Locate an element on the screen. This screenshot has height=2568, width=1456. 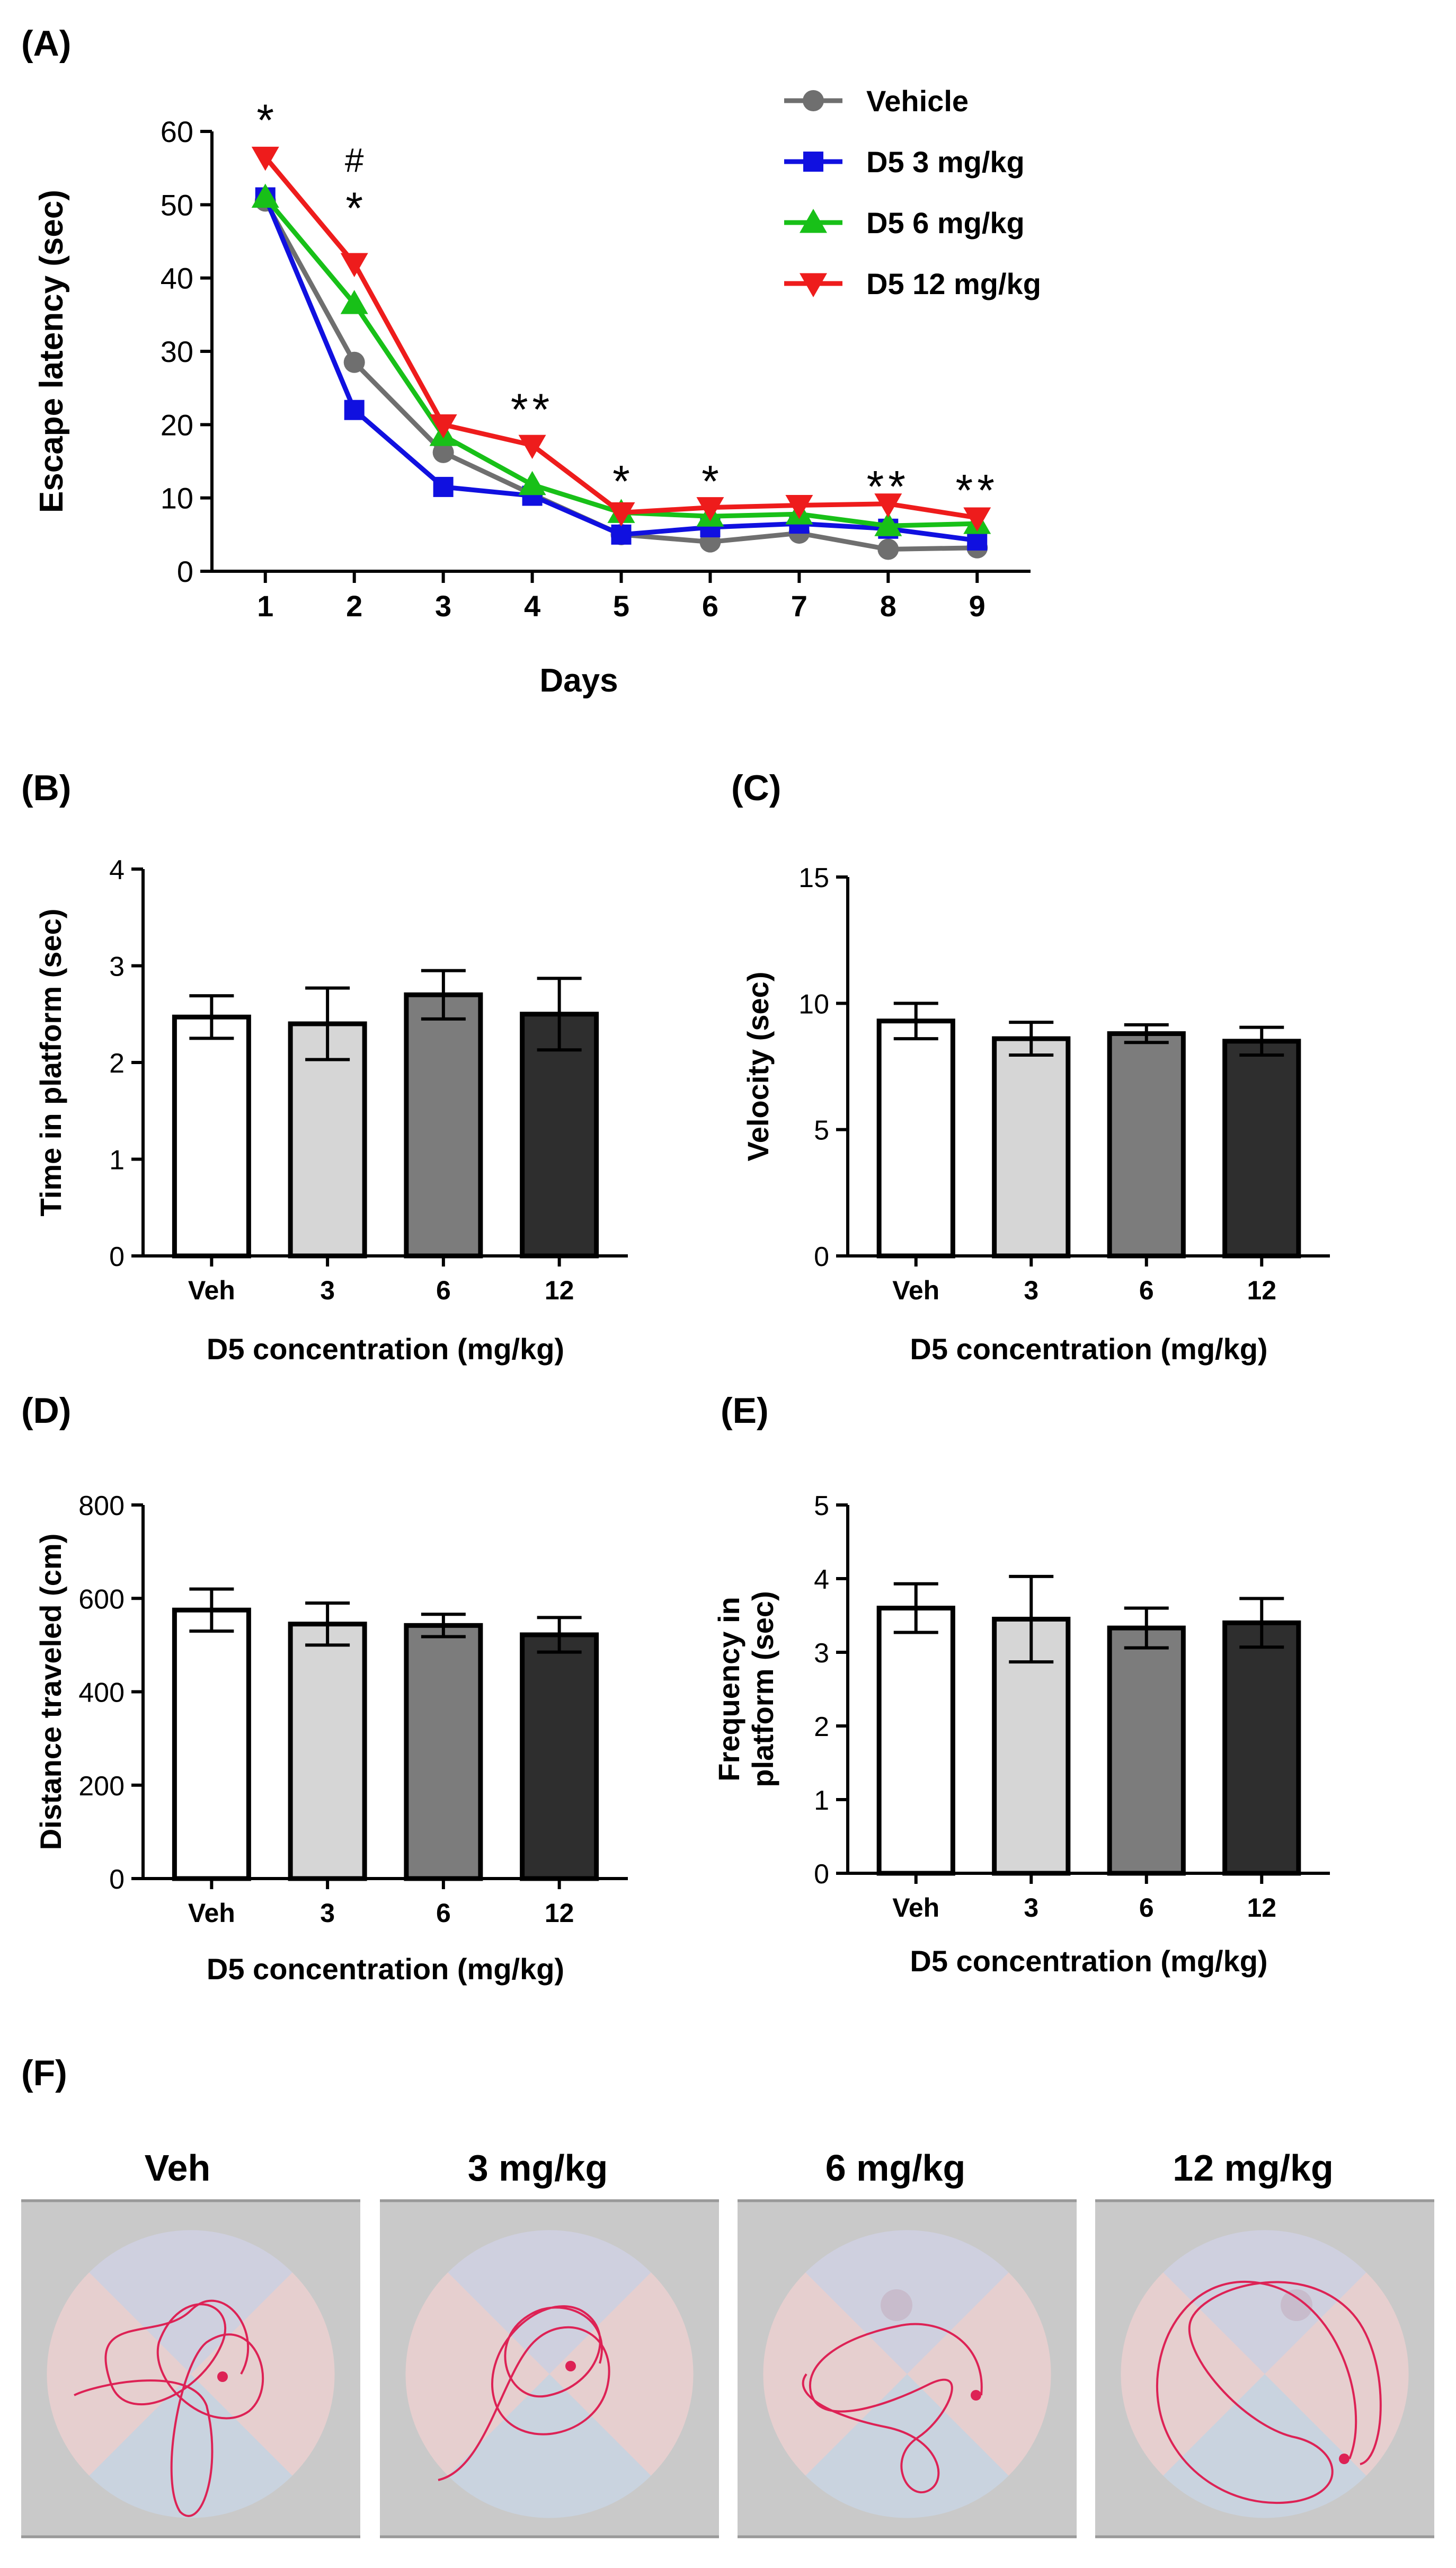
legend-entry: D5 3 mg/kg is located at coordinates (904, 162).